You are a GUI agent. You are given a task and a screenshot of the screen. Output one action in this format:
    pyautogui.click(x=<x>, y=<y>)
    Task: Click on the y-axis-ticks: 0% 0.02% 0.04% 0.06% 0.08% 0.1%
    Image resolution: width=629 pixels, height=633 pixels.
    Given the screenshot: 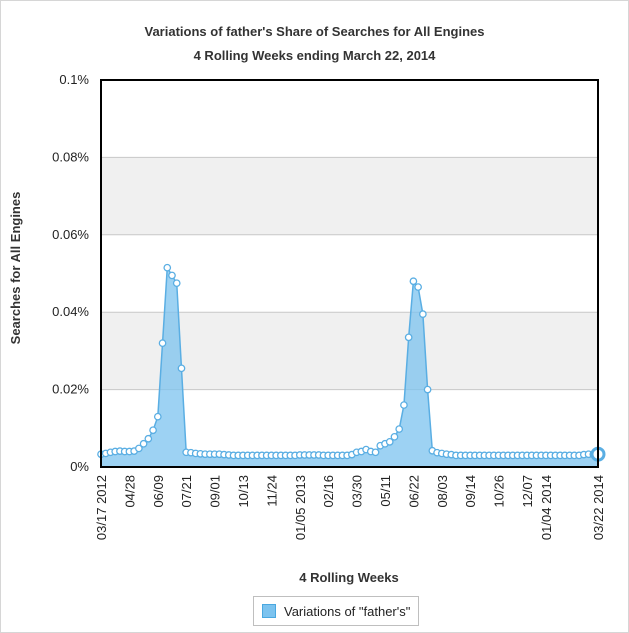 What is the action you would take?
    pyautogui.click(x=70, y=273)
    